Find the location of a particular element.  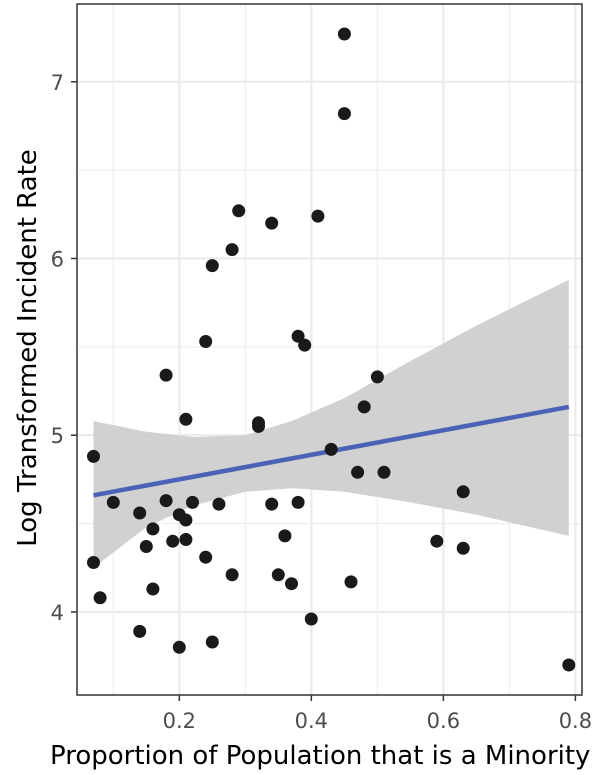

x-tick-label: 0.2 is located at coordinates (179, 721).